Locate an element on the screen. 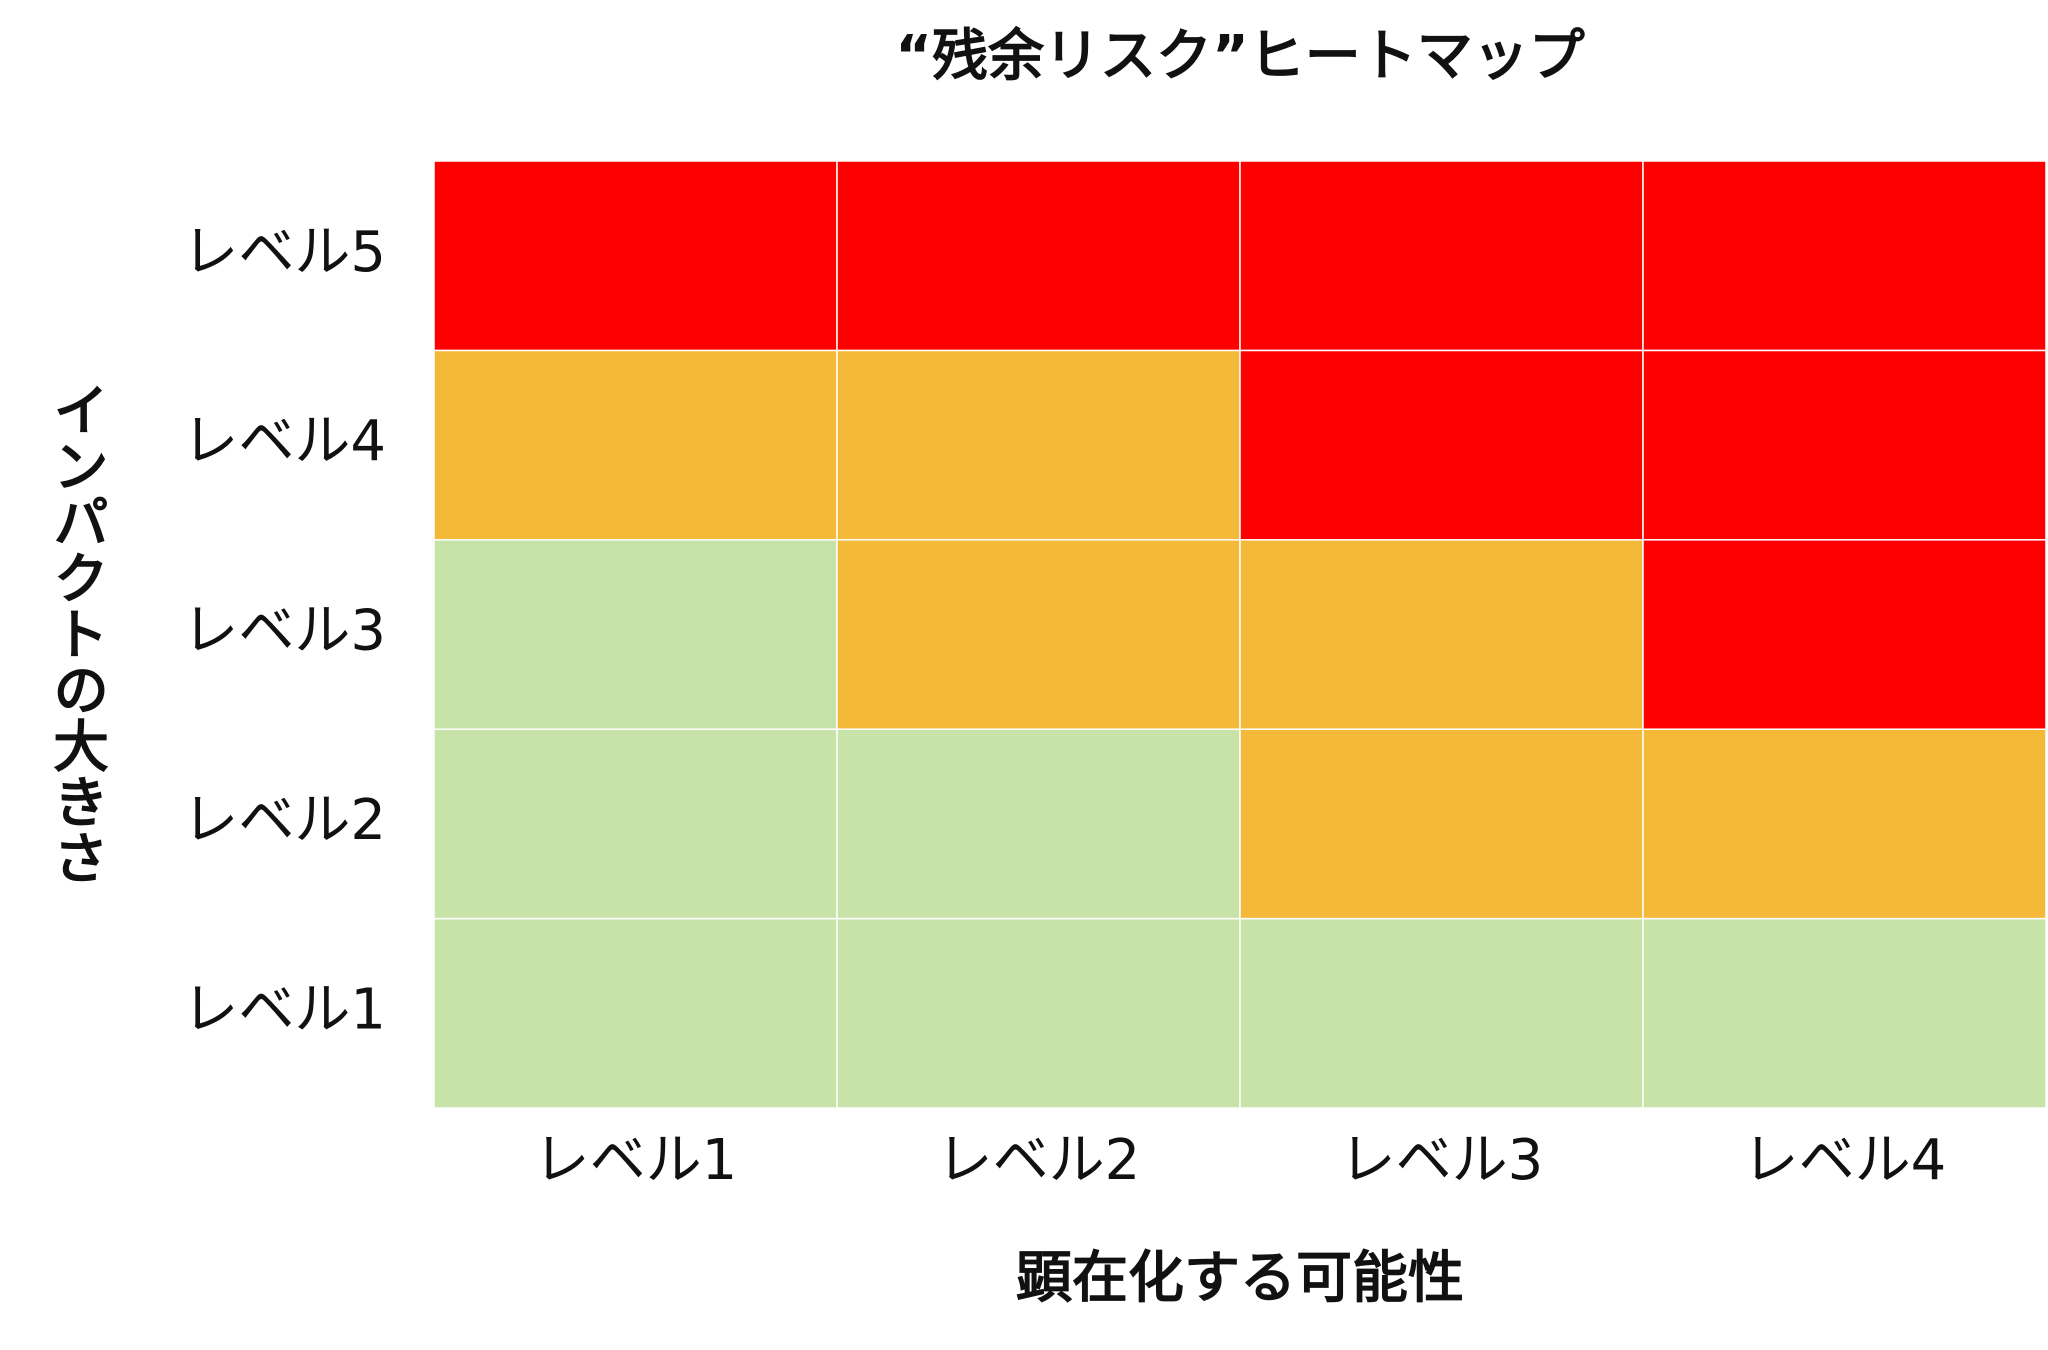 This screenshot has height=1350, width=2048. x-tick-label: レベル1 is located at coordinates (636, 1160).